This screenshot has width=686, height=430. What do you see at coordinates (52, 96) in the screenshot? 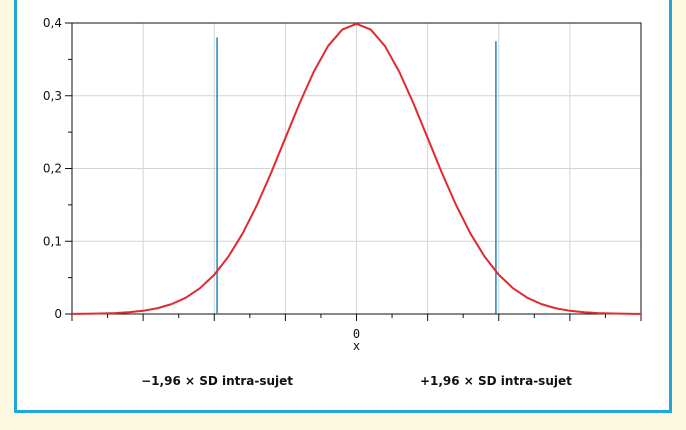
I see `y-tick-label: 0,3` at bounding box center [52, 96].